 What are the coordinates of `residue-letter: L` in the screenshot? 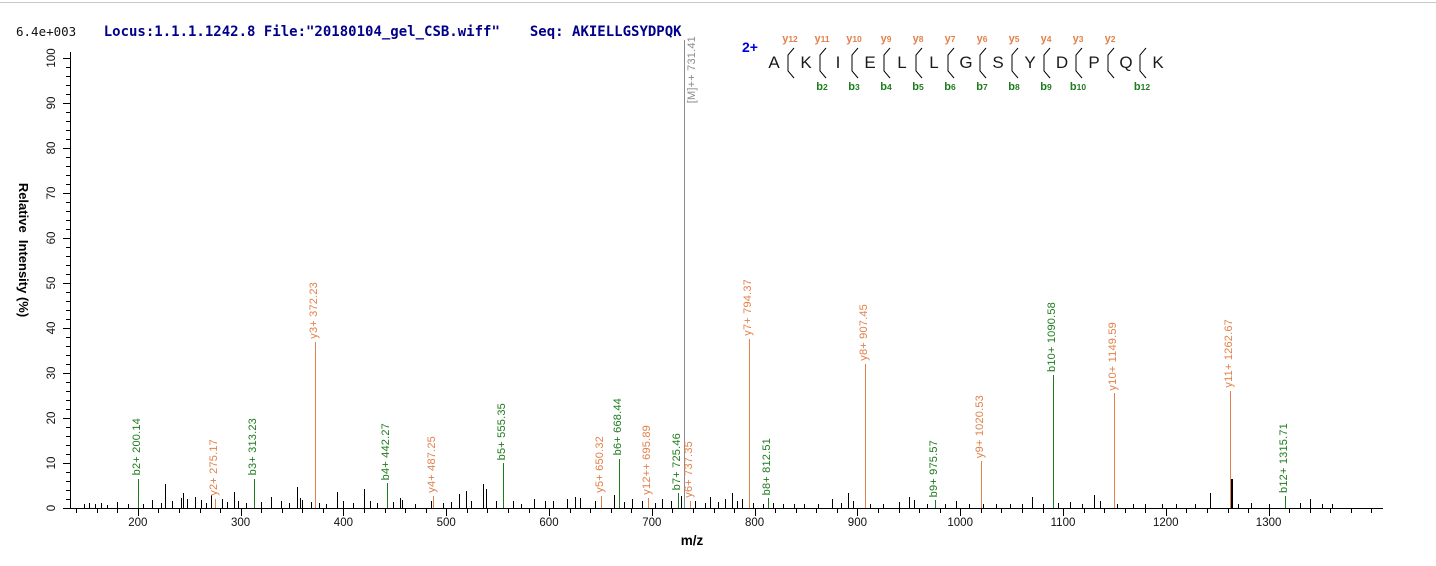 It's located at (902, 62).